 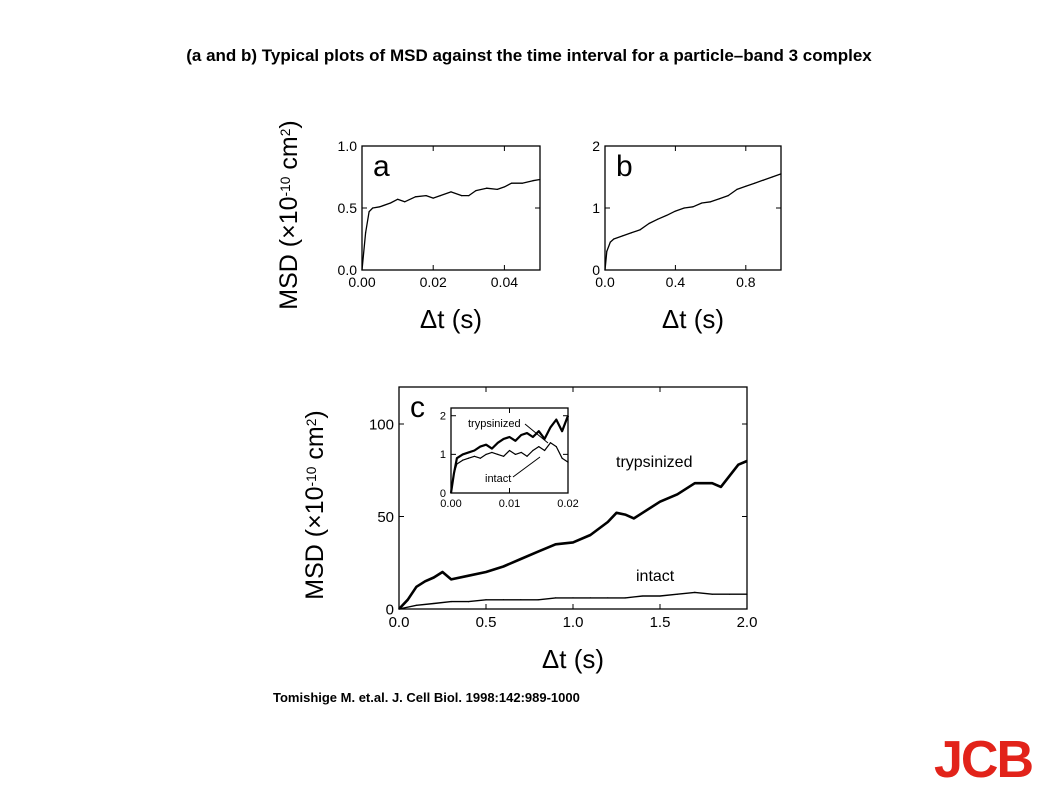 I want to click on annotation-trypsinized: trypsinized, so click(x=654, y=462).